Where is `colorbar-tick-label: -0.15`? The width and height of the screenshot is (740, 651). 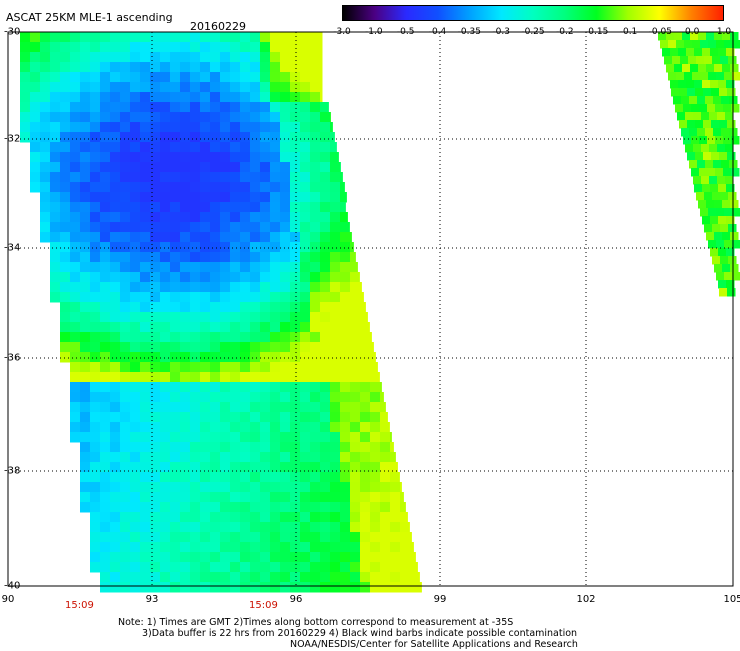
colorbar-tick-label: -0.15 is located at coordinates (597, 32).